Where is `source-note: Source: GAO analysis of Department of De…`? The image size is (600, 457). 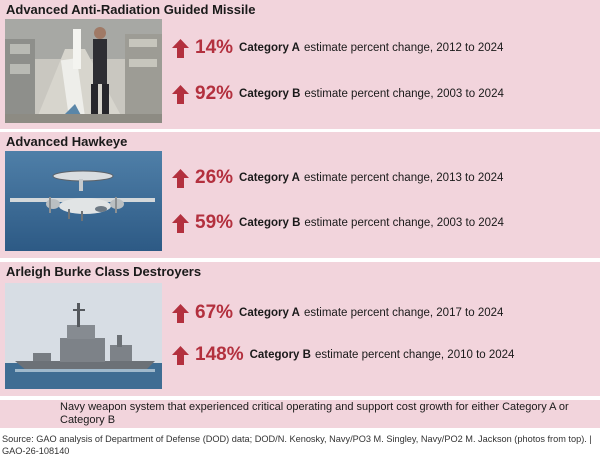 source-note: Source: GAO analysis of Department of De… is located at coordinates (297, 445).